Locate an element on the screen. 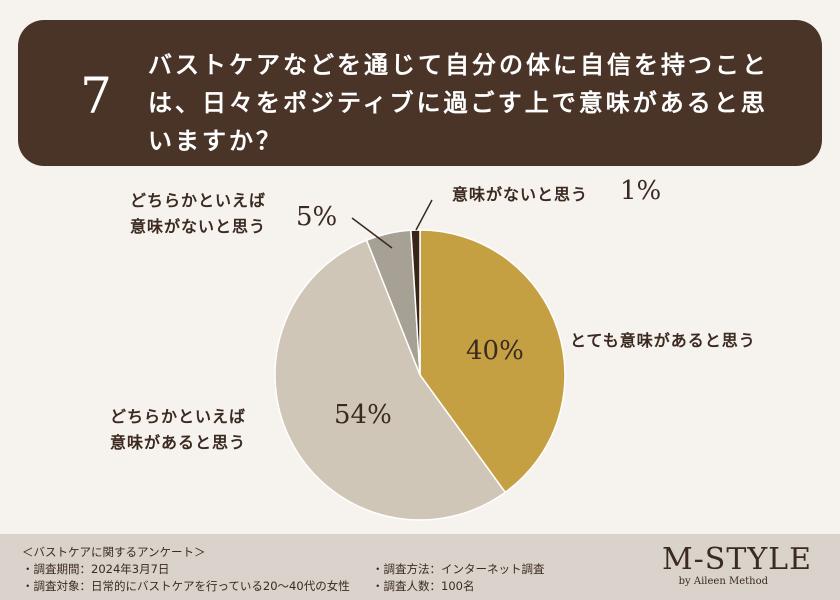 This screenshot has width=840, height=600. question-number: 7 is located at coordinates (96, 96).